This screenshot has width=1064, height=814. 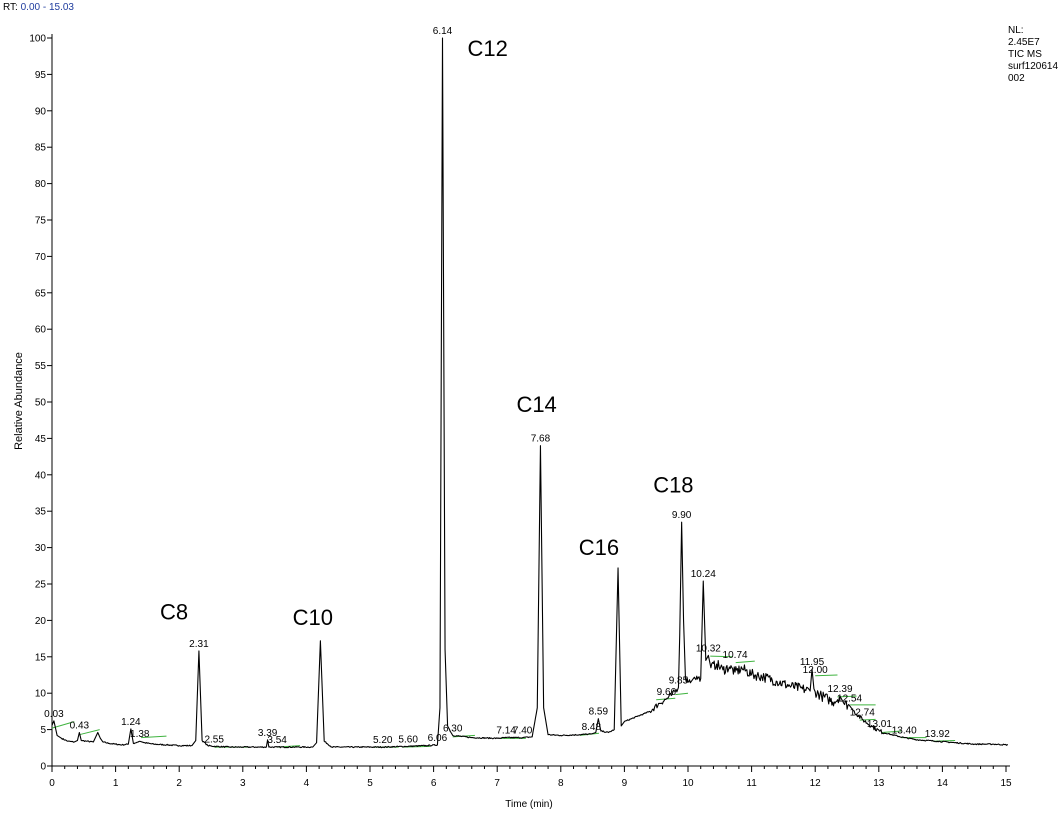 What do you see at coordinates (849, 699) in the screenshot?
I see `peak-label: 12.54` at bounding box center [849, 699].